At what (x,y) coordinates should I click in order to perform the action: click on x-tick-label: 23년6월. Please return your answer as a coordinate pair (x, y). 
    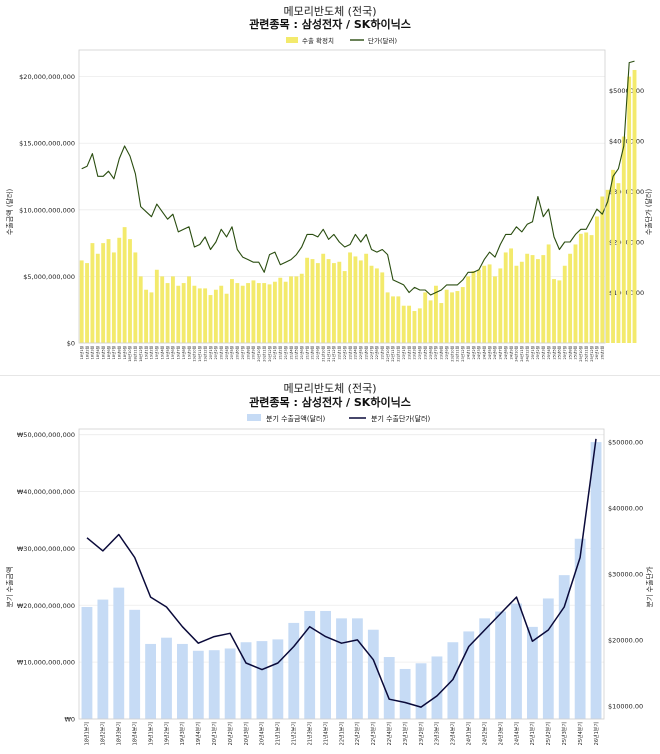
    Looking at the image, I should click on (430, 352).